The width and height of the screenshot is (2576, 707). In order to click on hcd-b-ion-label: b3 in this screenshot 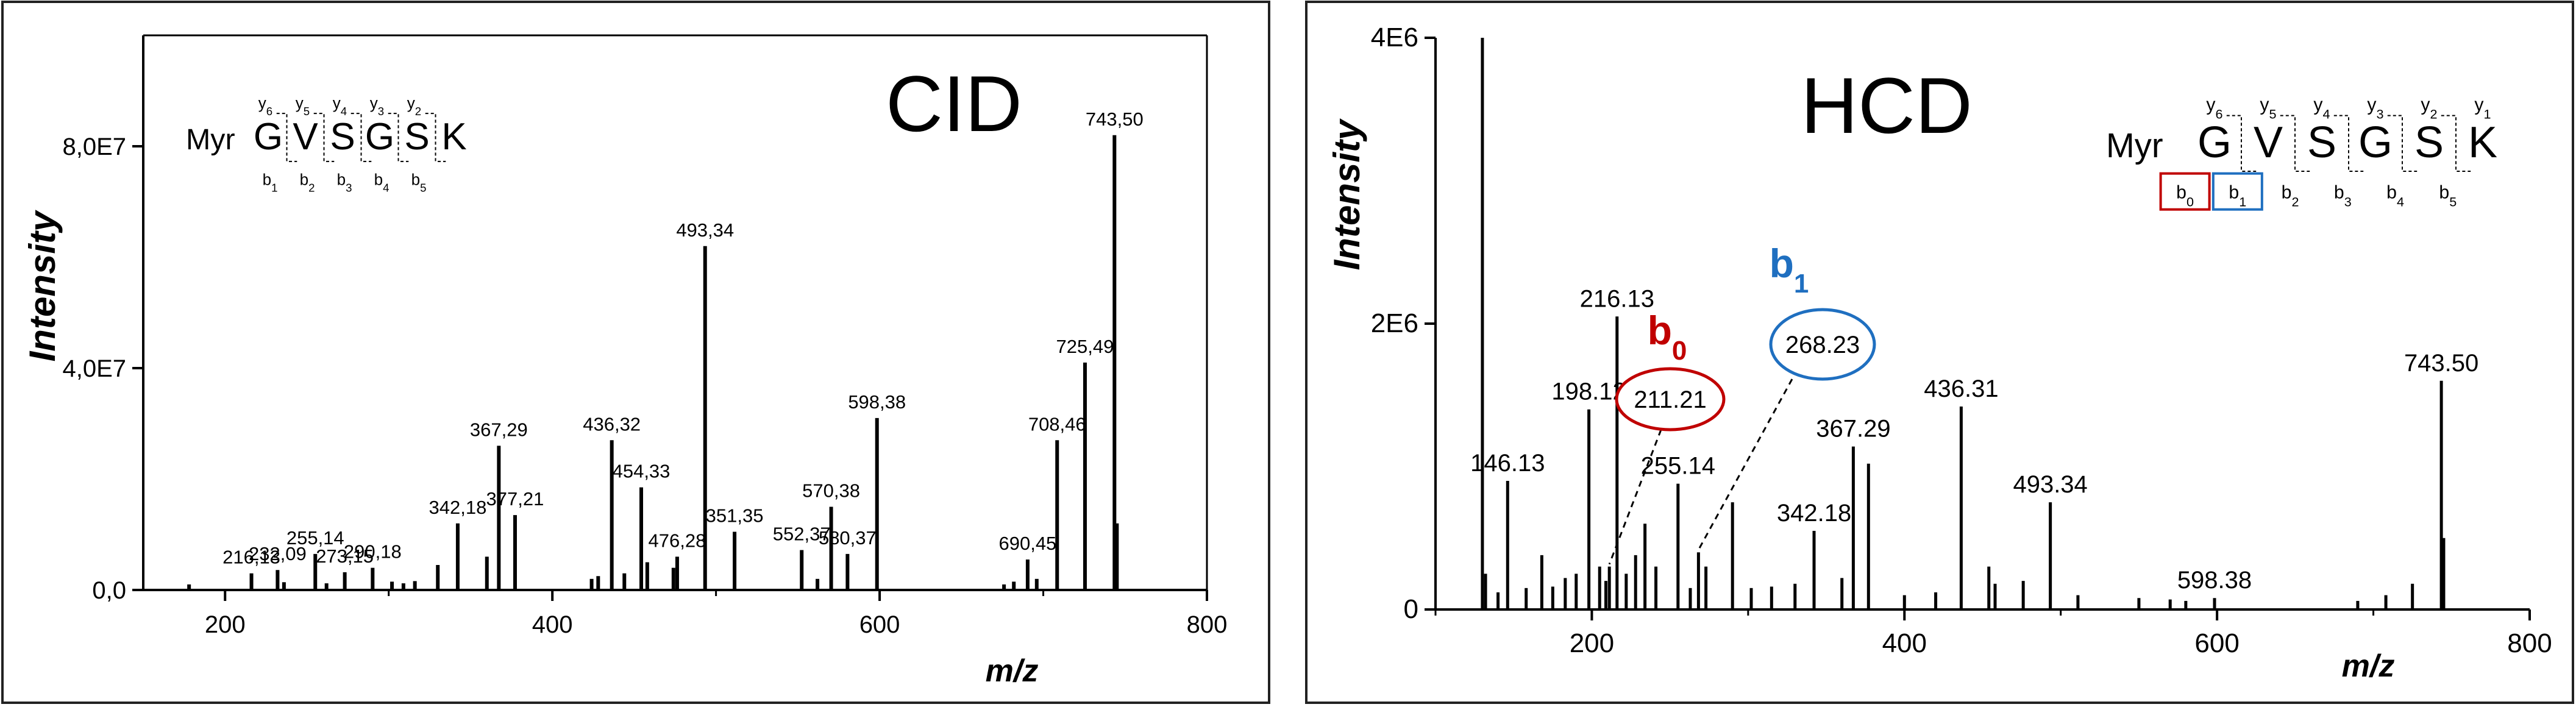, I will do `click(2343, 197)`.